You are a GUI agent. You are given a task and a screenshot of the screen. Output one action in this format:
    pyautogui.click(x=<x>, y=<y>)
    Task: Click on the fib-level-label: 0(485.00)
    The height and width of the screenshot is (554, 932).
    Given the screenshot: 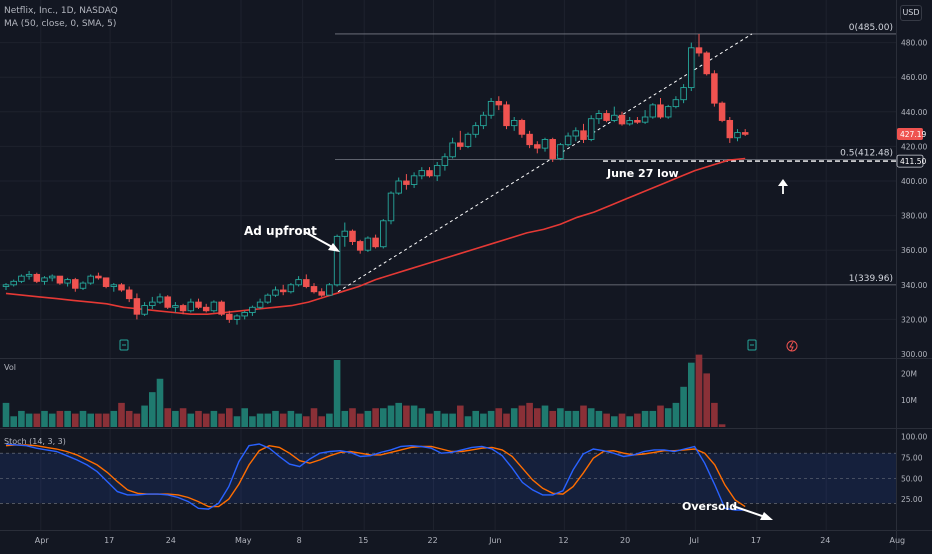 What is the action you would take?
    pyautogui.click(x=871, y=28)
    